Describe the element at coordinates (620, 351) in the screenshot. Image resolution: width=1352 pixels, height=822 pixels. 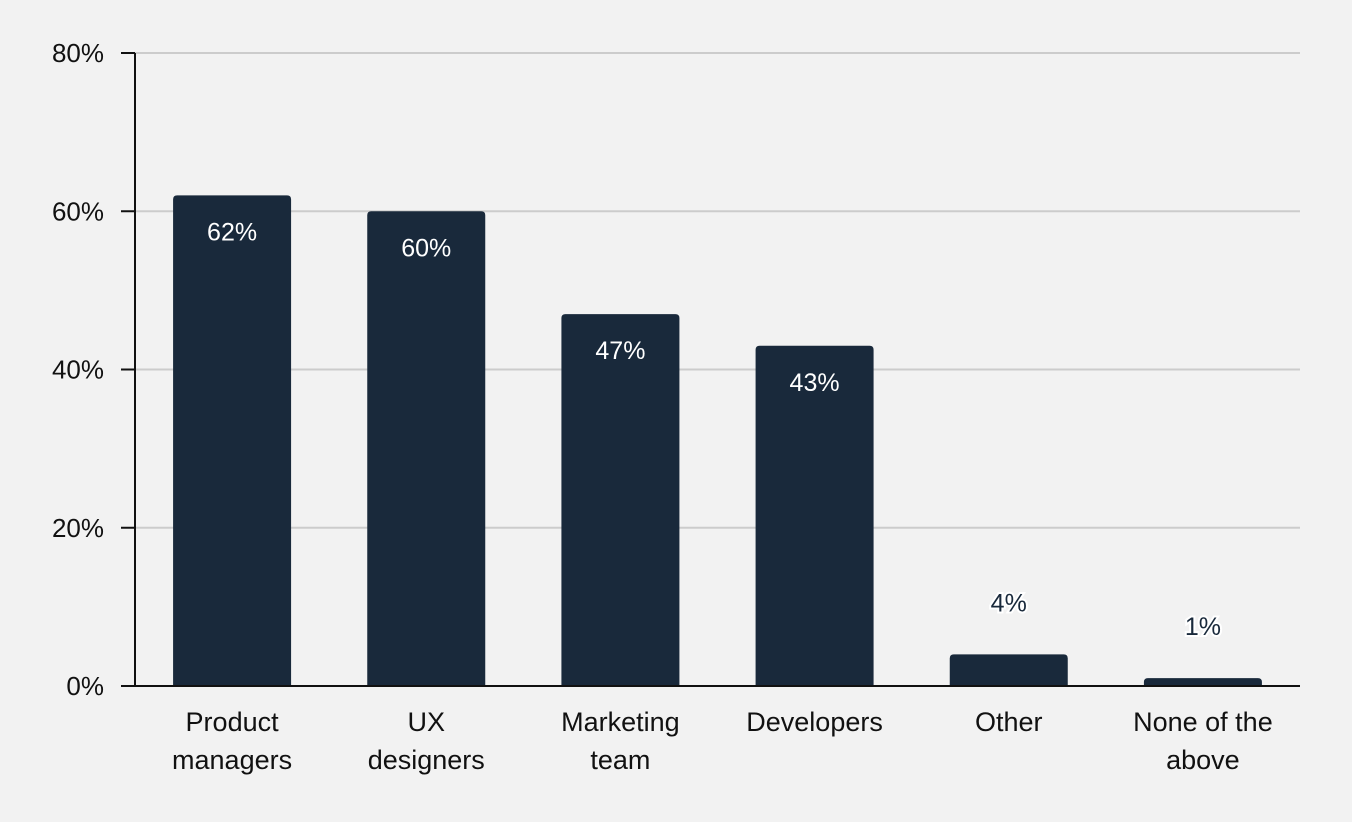
I see `data-label: 47%` at that location.